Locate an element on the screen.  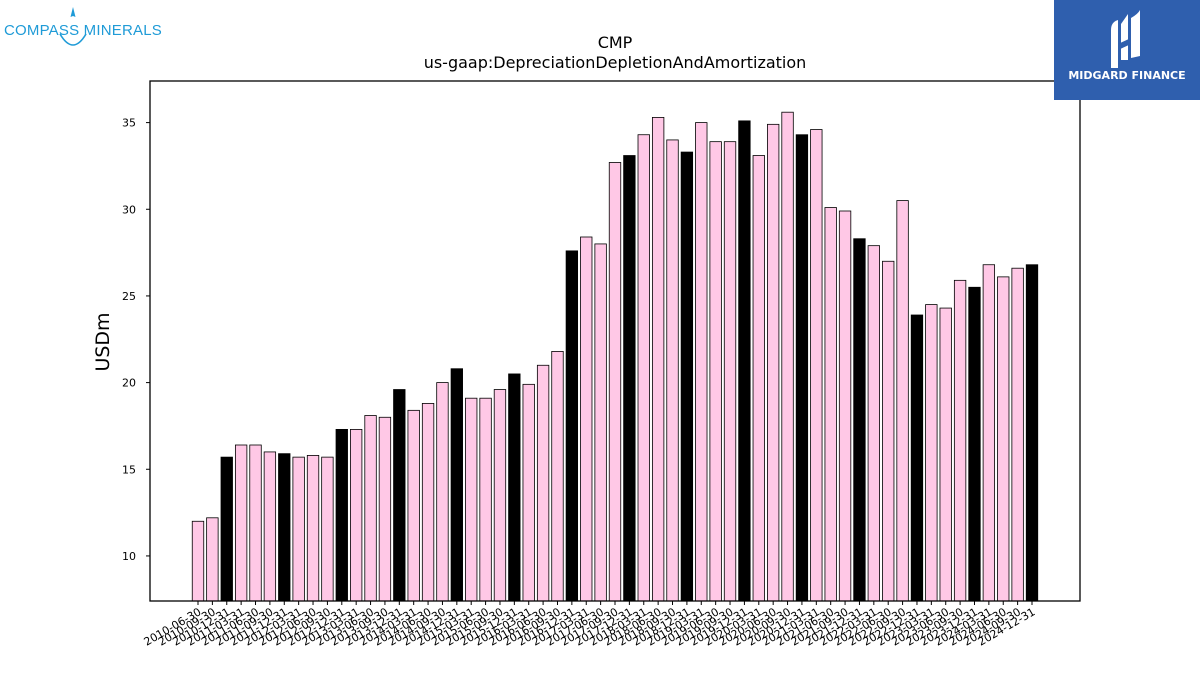
midgard-finance-wordmark: MIDGARD FINANCE is located at coordinates (1127, 75).